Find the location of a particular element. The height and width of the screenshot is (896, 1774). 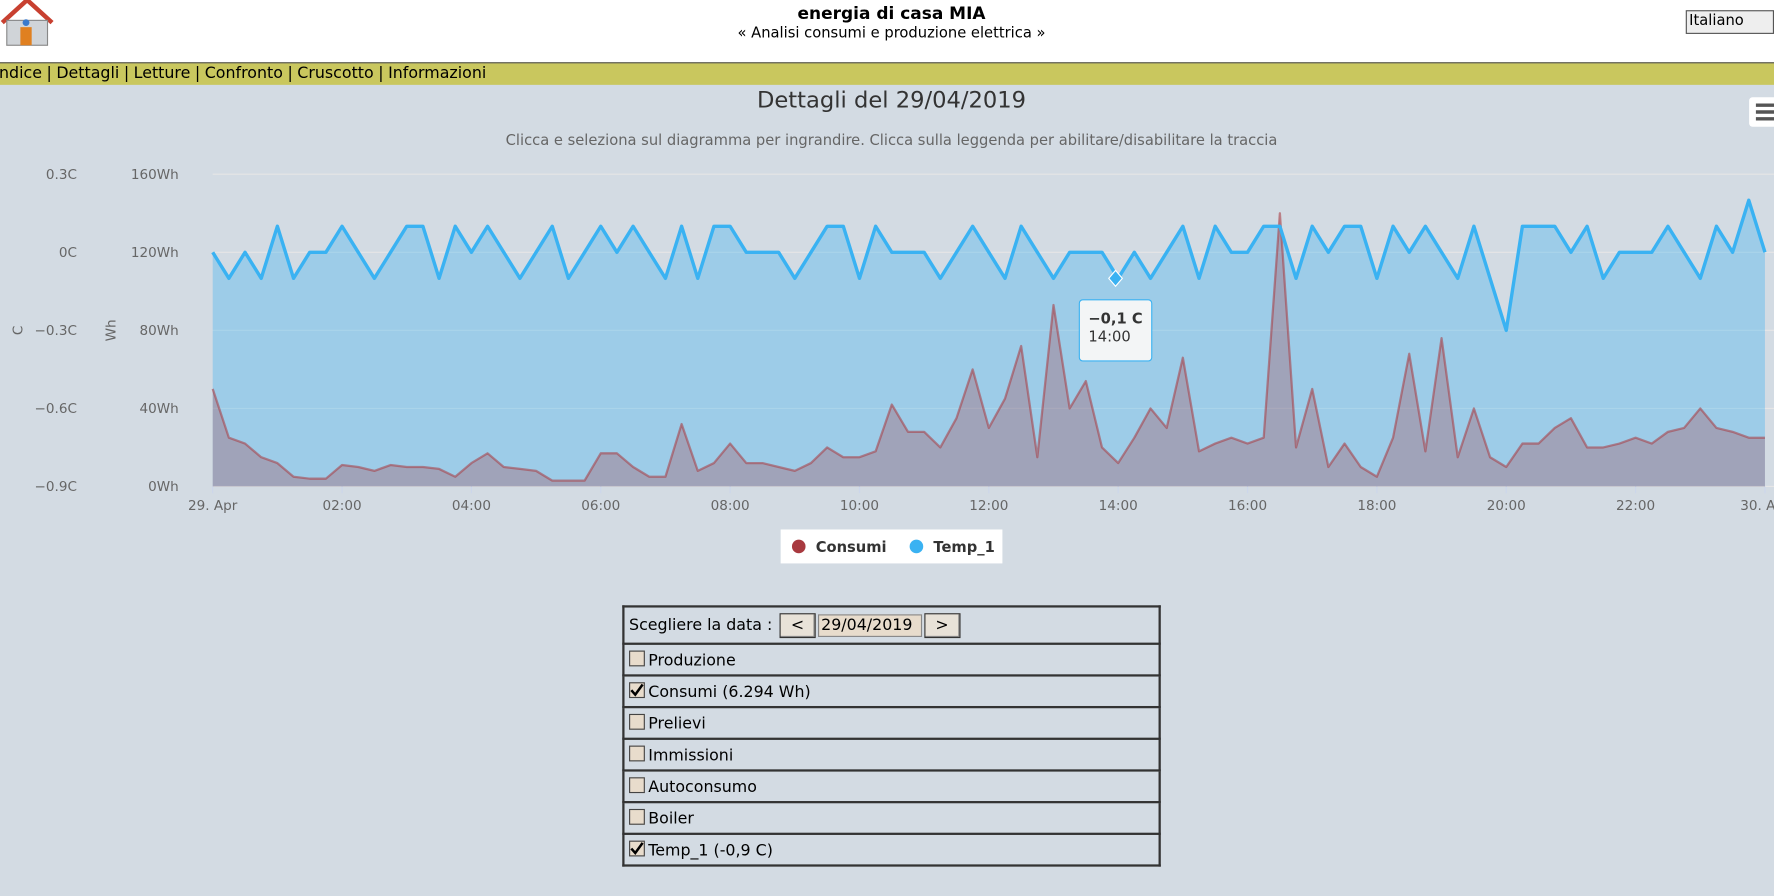

option-row: Temp_1 (-0,9 C) is located at coordinates (891, 849).